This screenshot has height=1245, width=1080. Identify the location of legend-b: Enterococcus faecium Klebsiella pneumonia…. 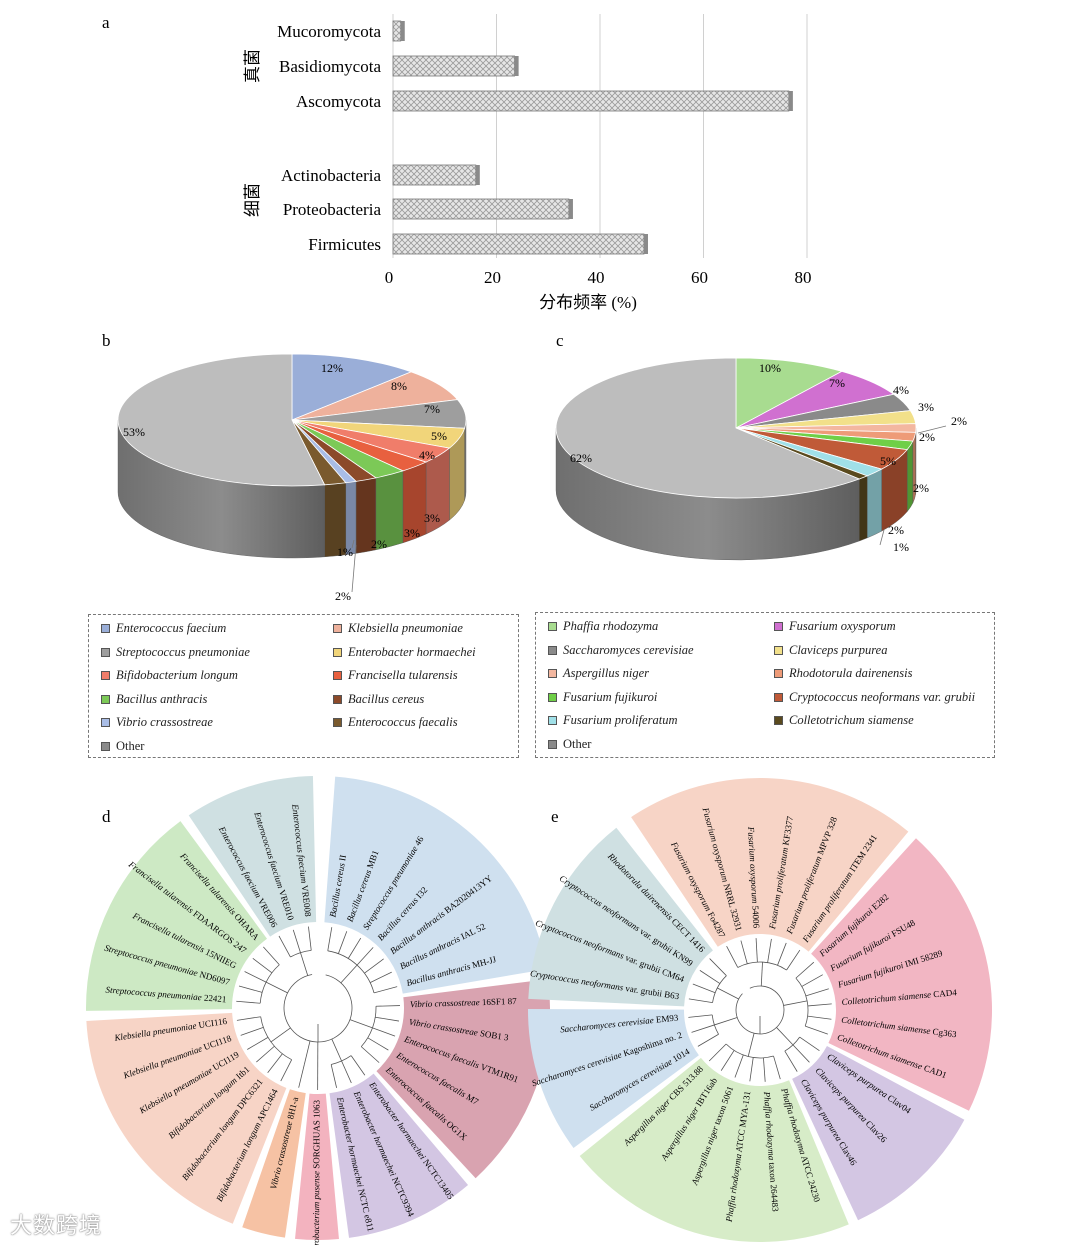
(303, 686).